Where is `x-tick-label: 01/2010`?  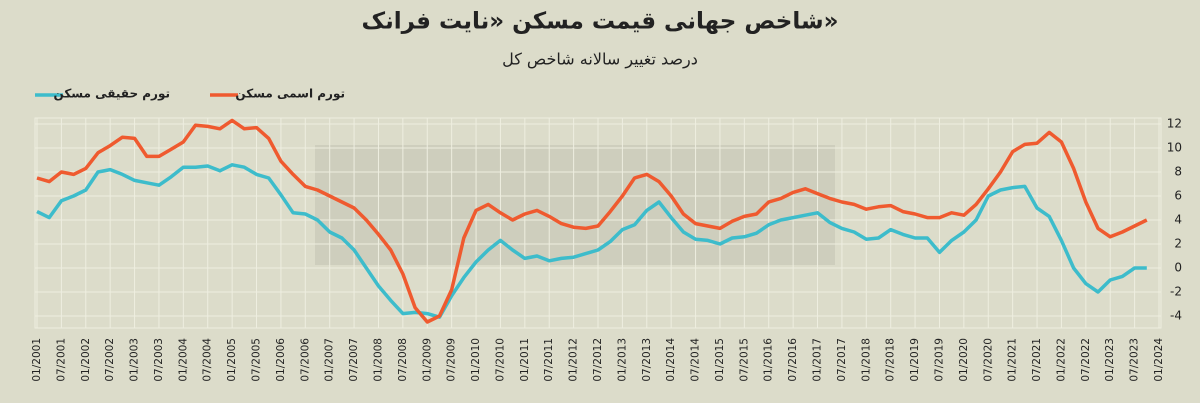 x-tick-label: 01/2010 is located at coordinates (476, 360).